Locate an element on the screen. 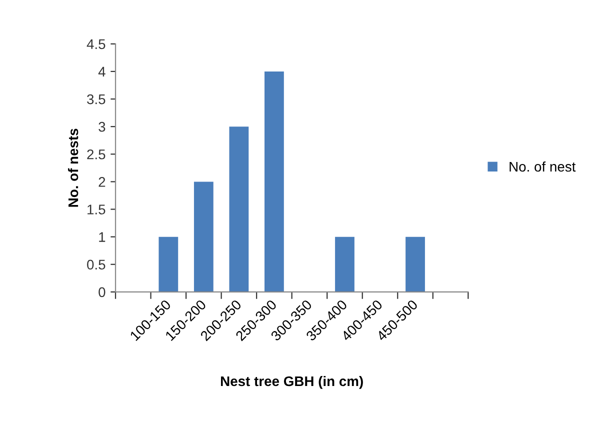 This screenshot has width=608, height=439. y-axis-title: No. of nests is located at coordinates (73, 167).